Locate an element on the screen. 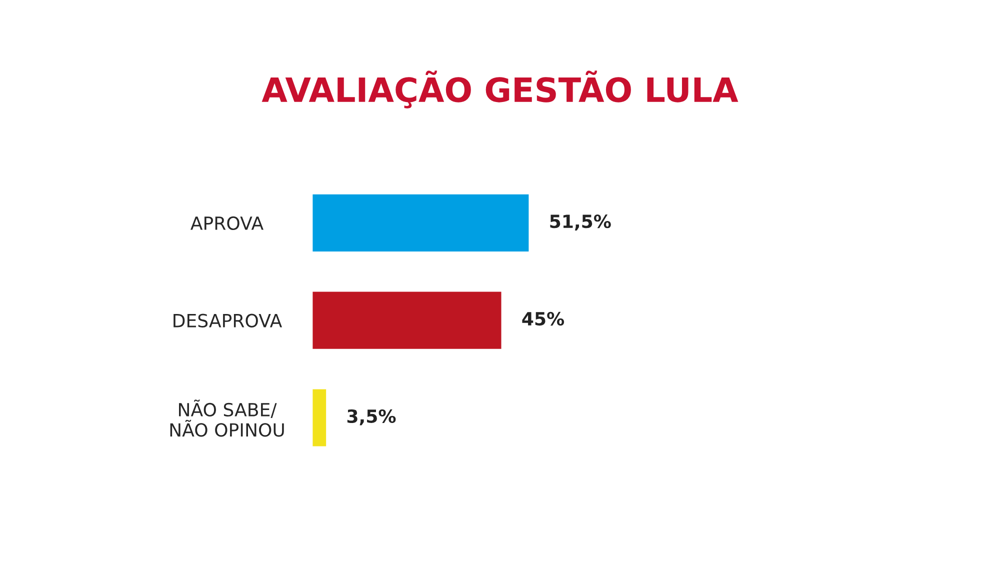  y-tick-label: APROVA is located at coordinates (227, 223).